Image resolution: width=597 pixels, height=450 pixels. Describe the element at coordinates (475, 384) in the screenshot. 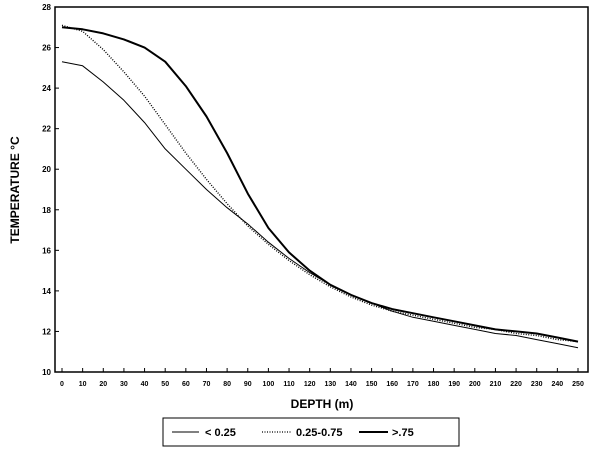

I see `x-tick-label: 200` at that location.